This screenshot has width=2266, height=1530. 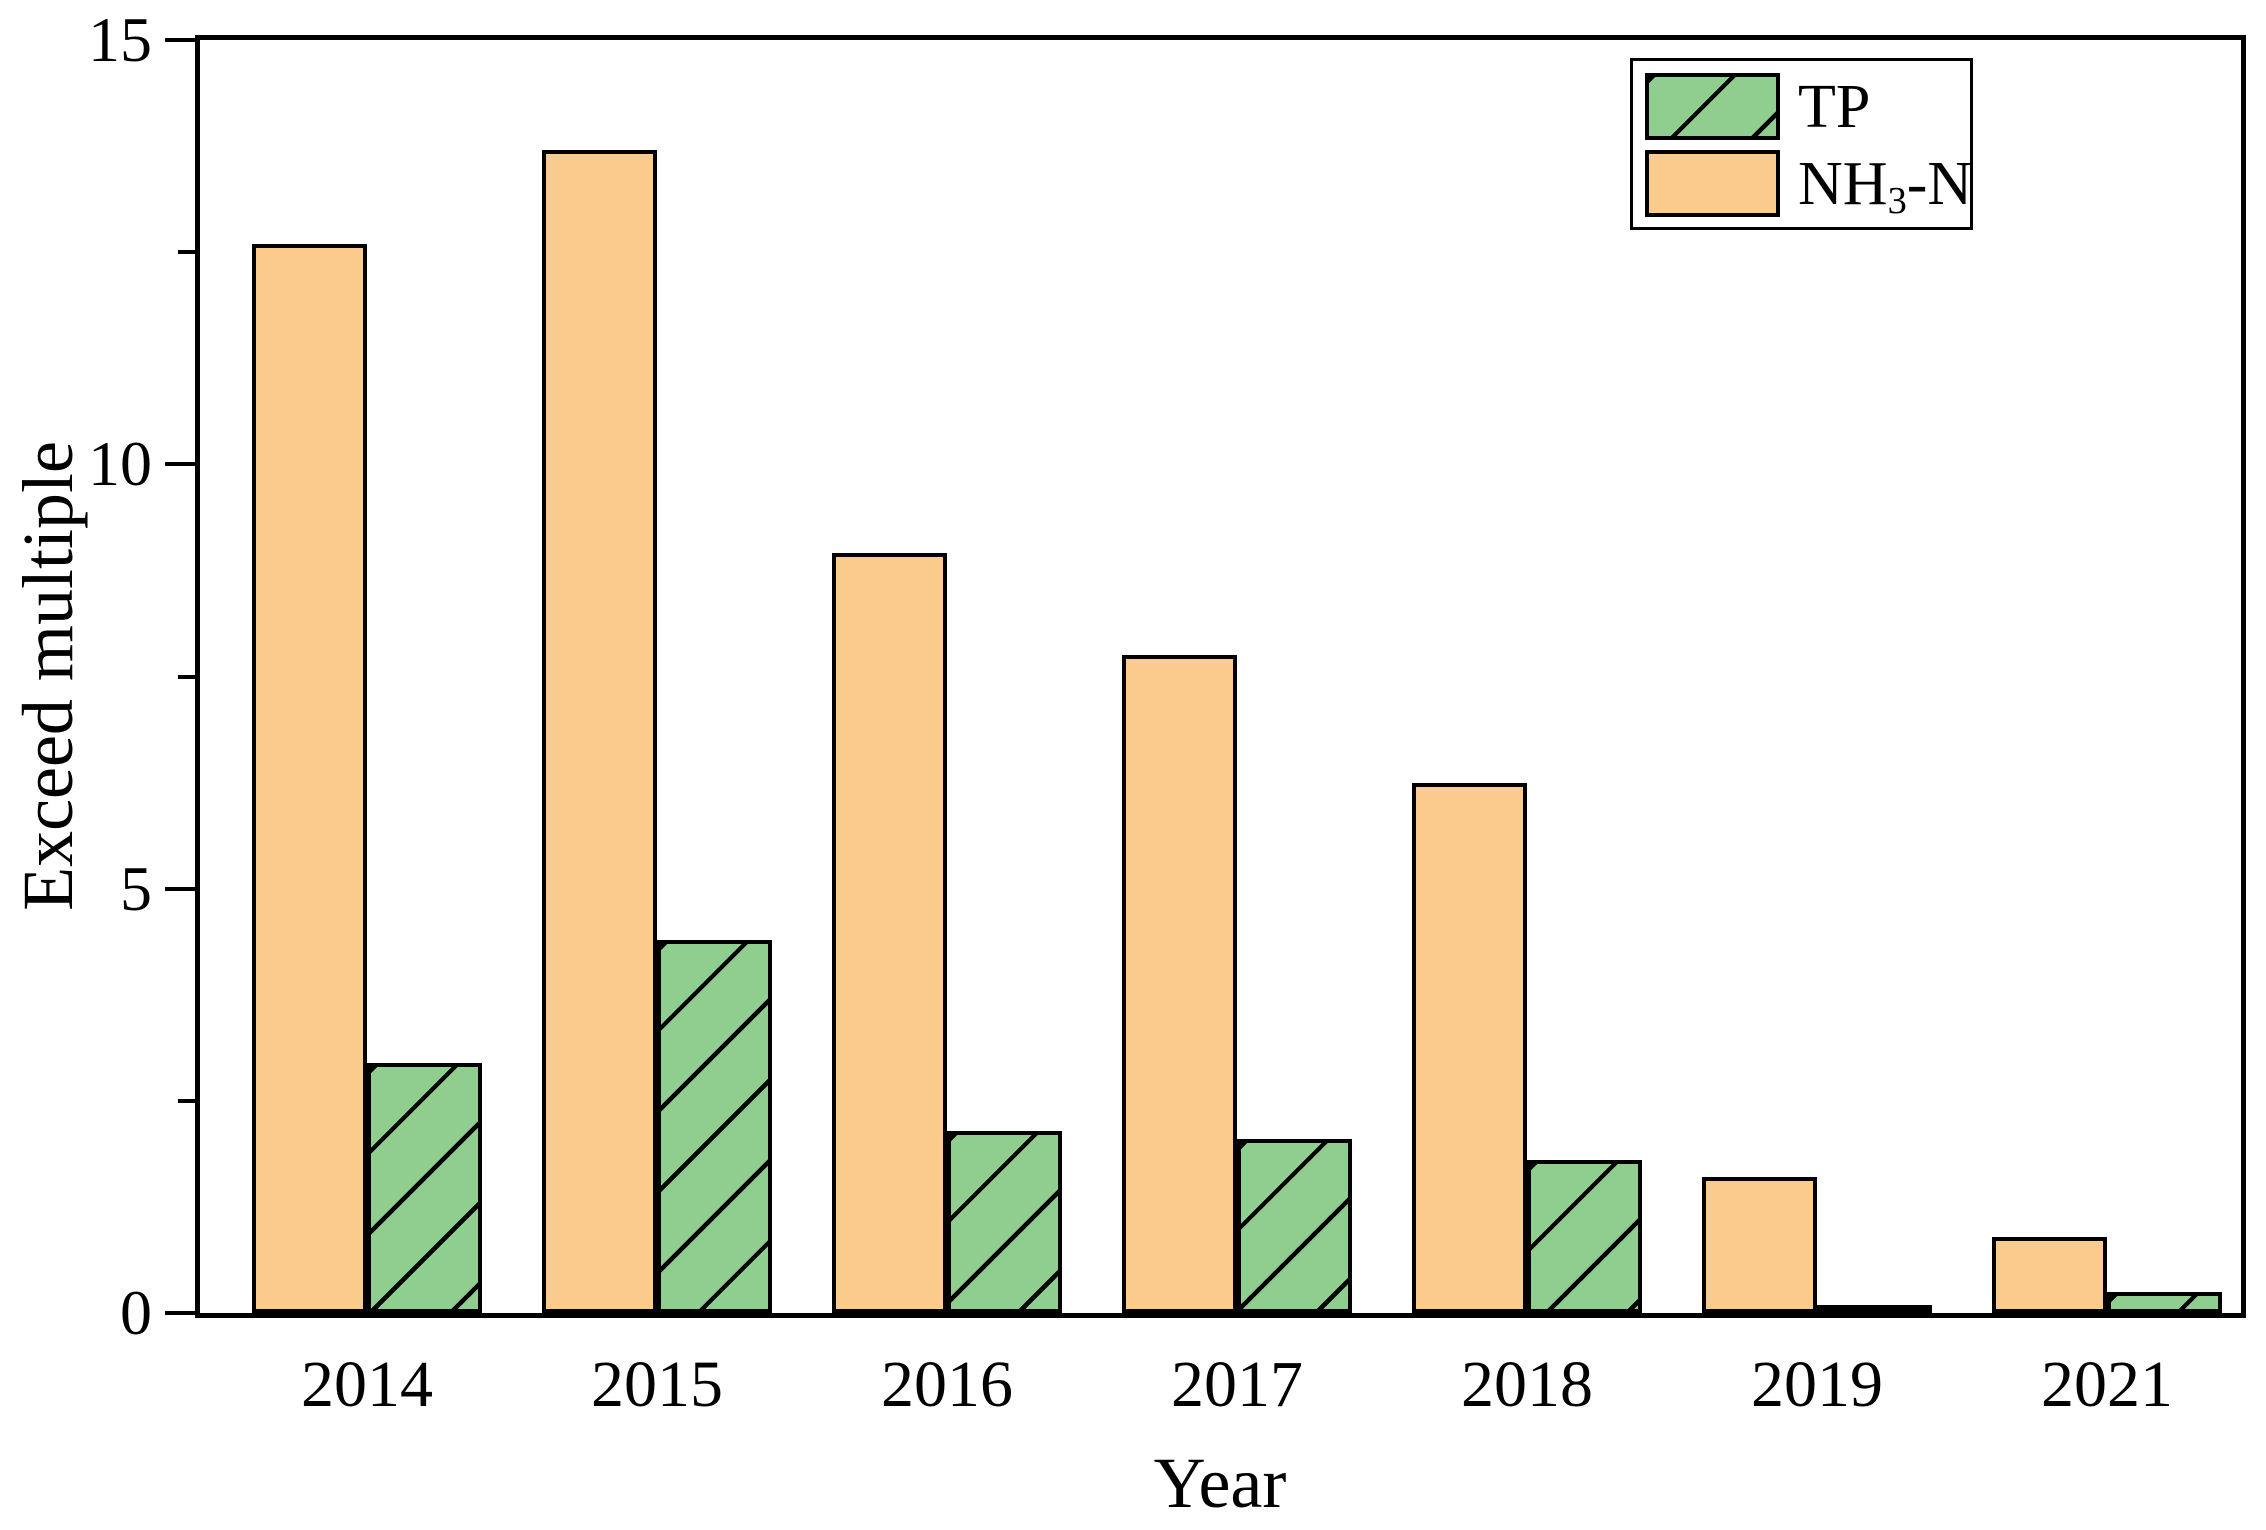 I want to click on legend-item-tp: TP, so click(x=1801, y=106).